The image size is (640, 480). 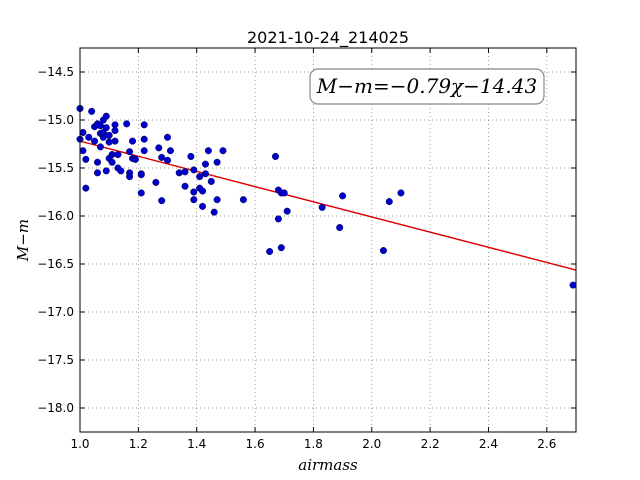 What do you see at coordinates (55, 312) in the screenshot?
I see `y-tick-label: −17.0` at bounding box center [55, 312].